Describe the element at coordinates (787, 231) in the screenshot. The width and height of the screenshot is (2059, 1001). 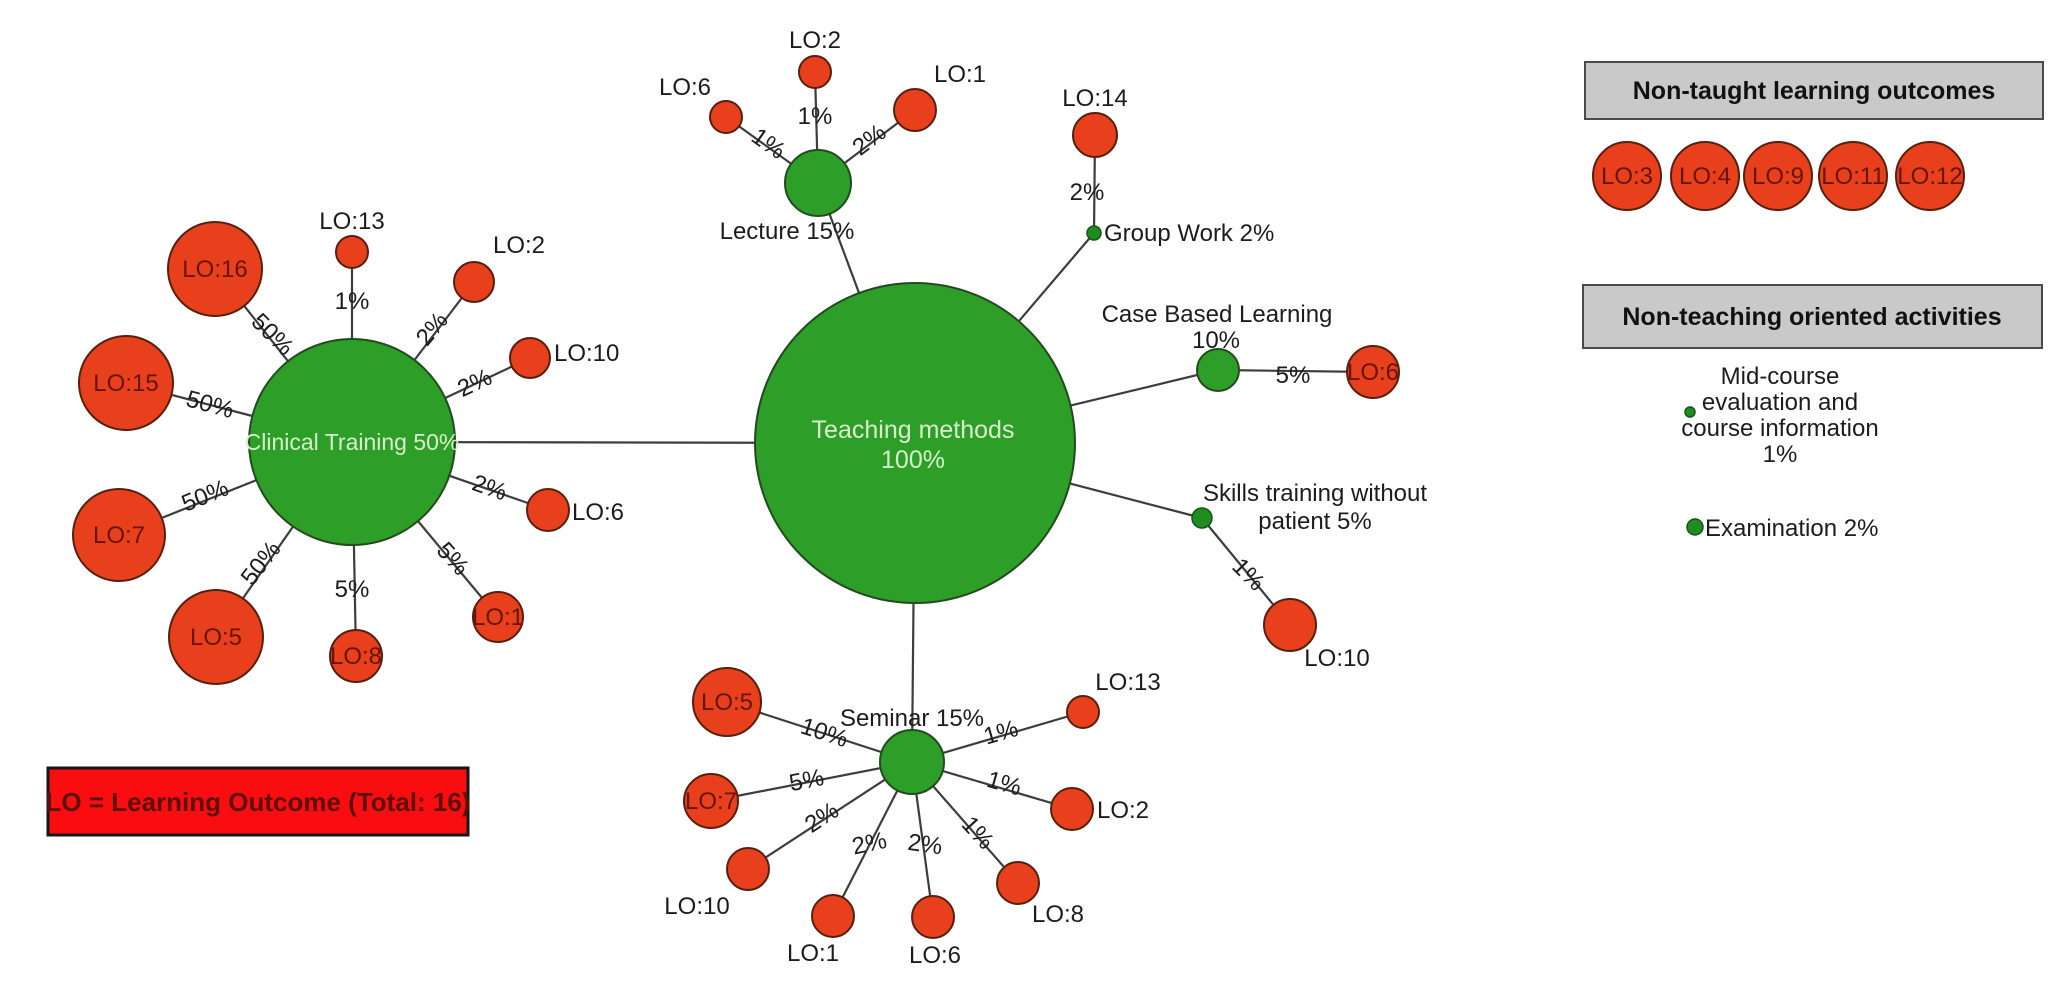
I see `lecture-label: Lecture 15%` at that location.